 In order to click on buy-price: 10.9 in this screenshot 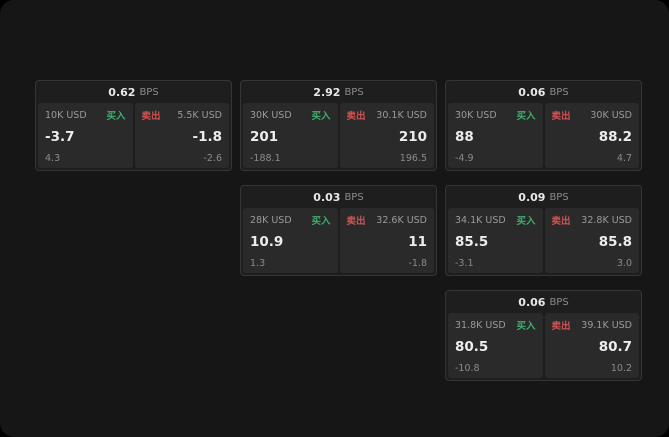, I will do `click(267, 242)`.